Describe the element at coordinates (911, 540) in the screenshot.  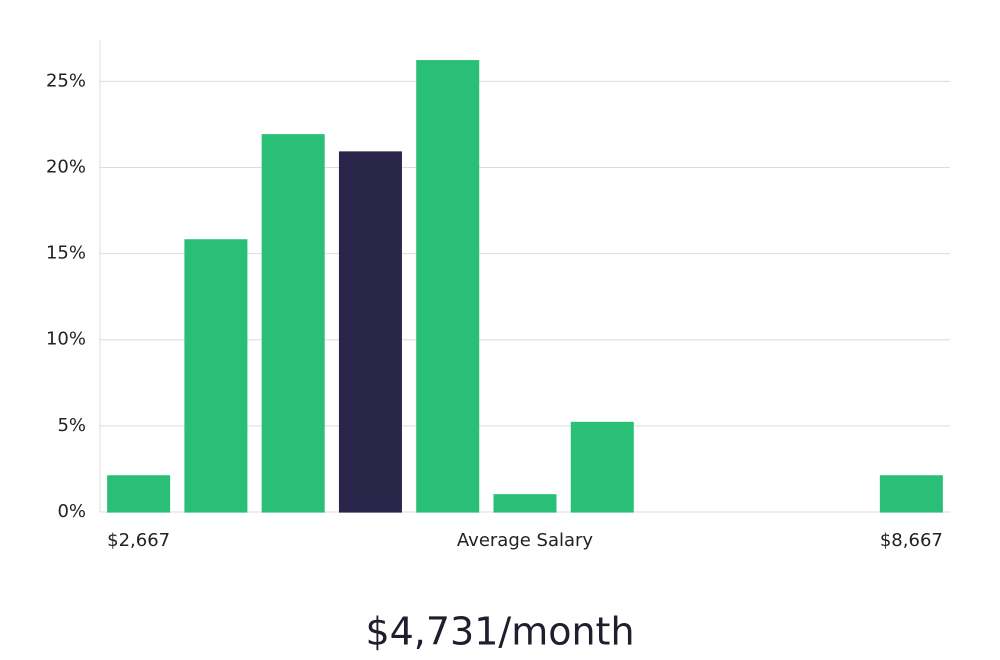
I see `x-tick-label: $8,667` at that location.